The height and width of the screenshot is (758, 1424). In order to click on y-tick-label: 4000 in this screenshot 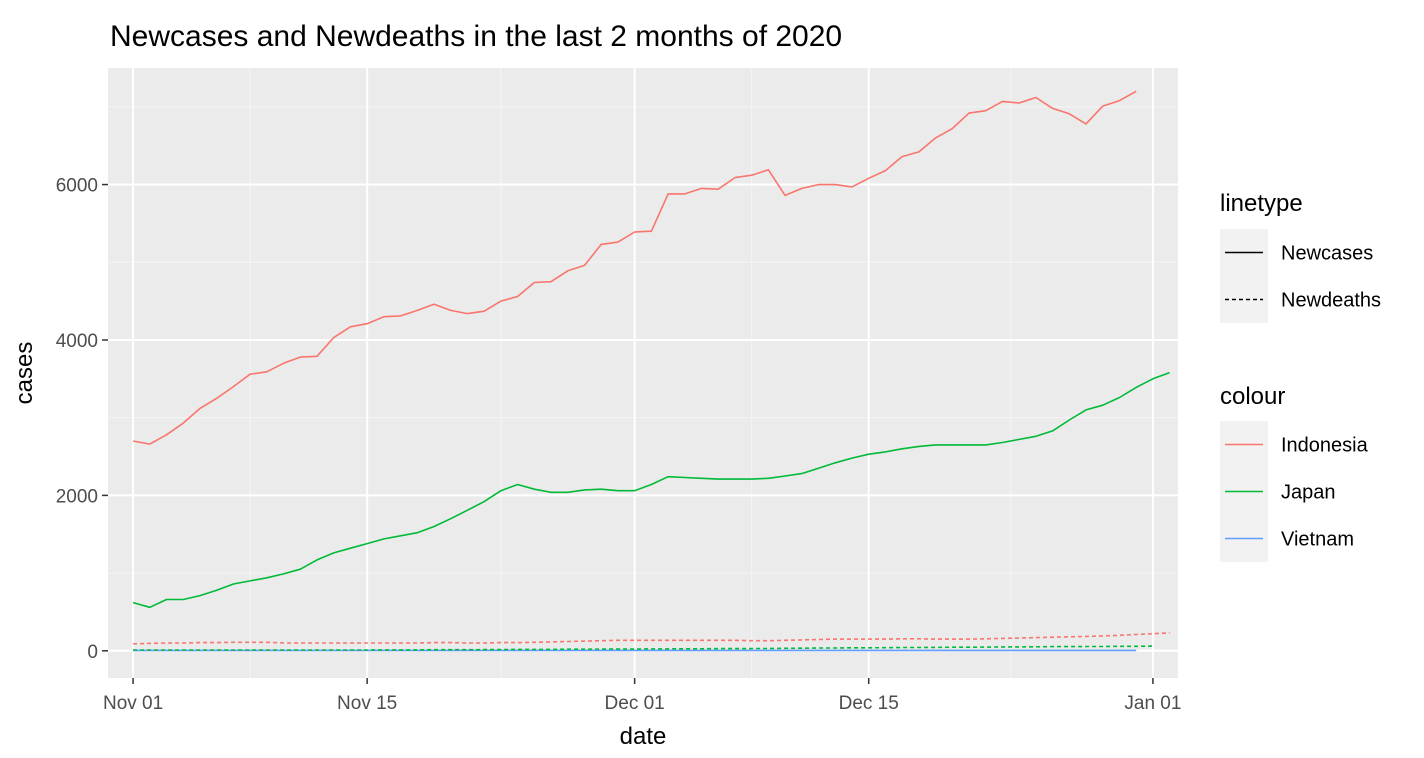, I will do `click(77, 341)`.